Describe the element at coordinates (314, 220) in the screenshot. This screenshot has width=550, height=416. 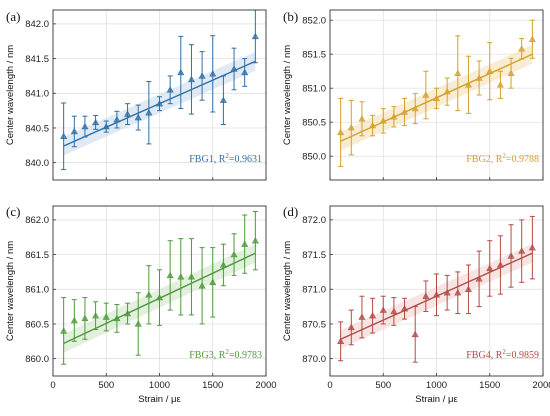
I see `y-tick-label: 872.0` at that location.